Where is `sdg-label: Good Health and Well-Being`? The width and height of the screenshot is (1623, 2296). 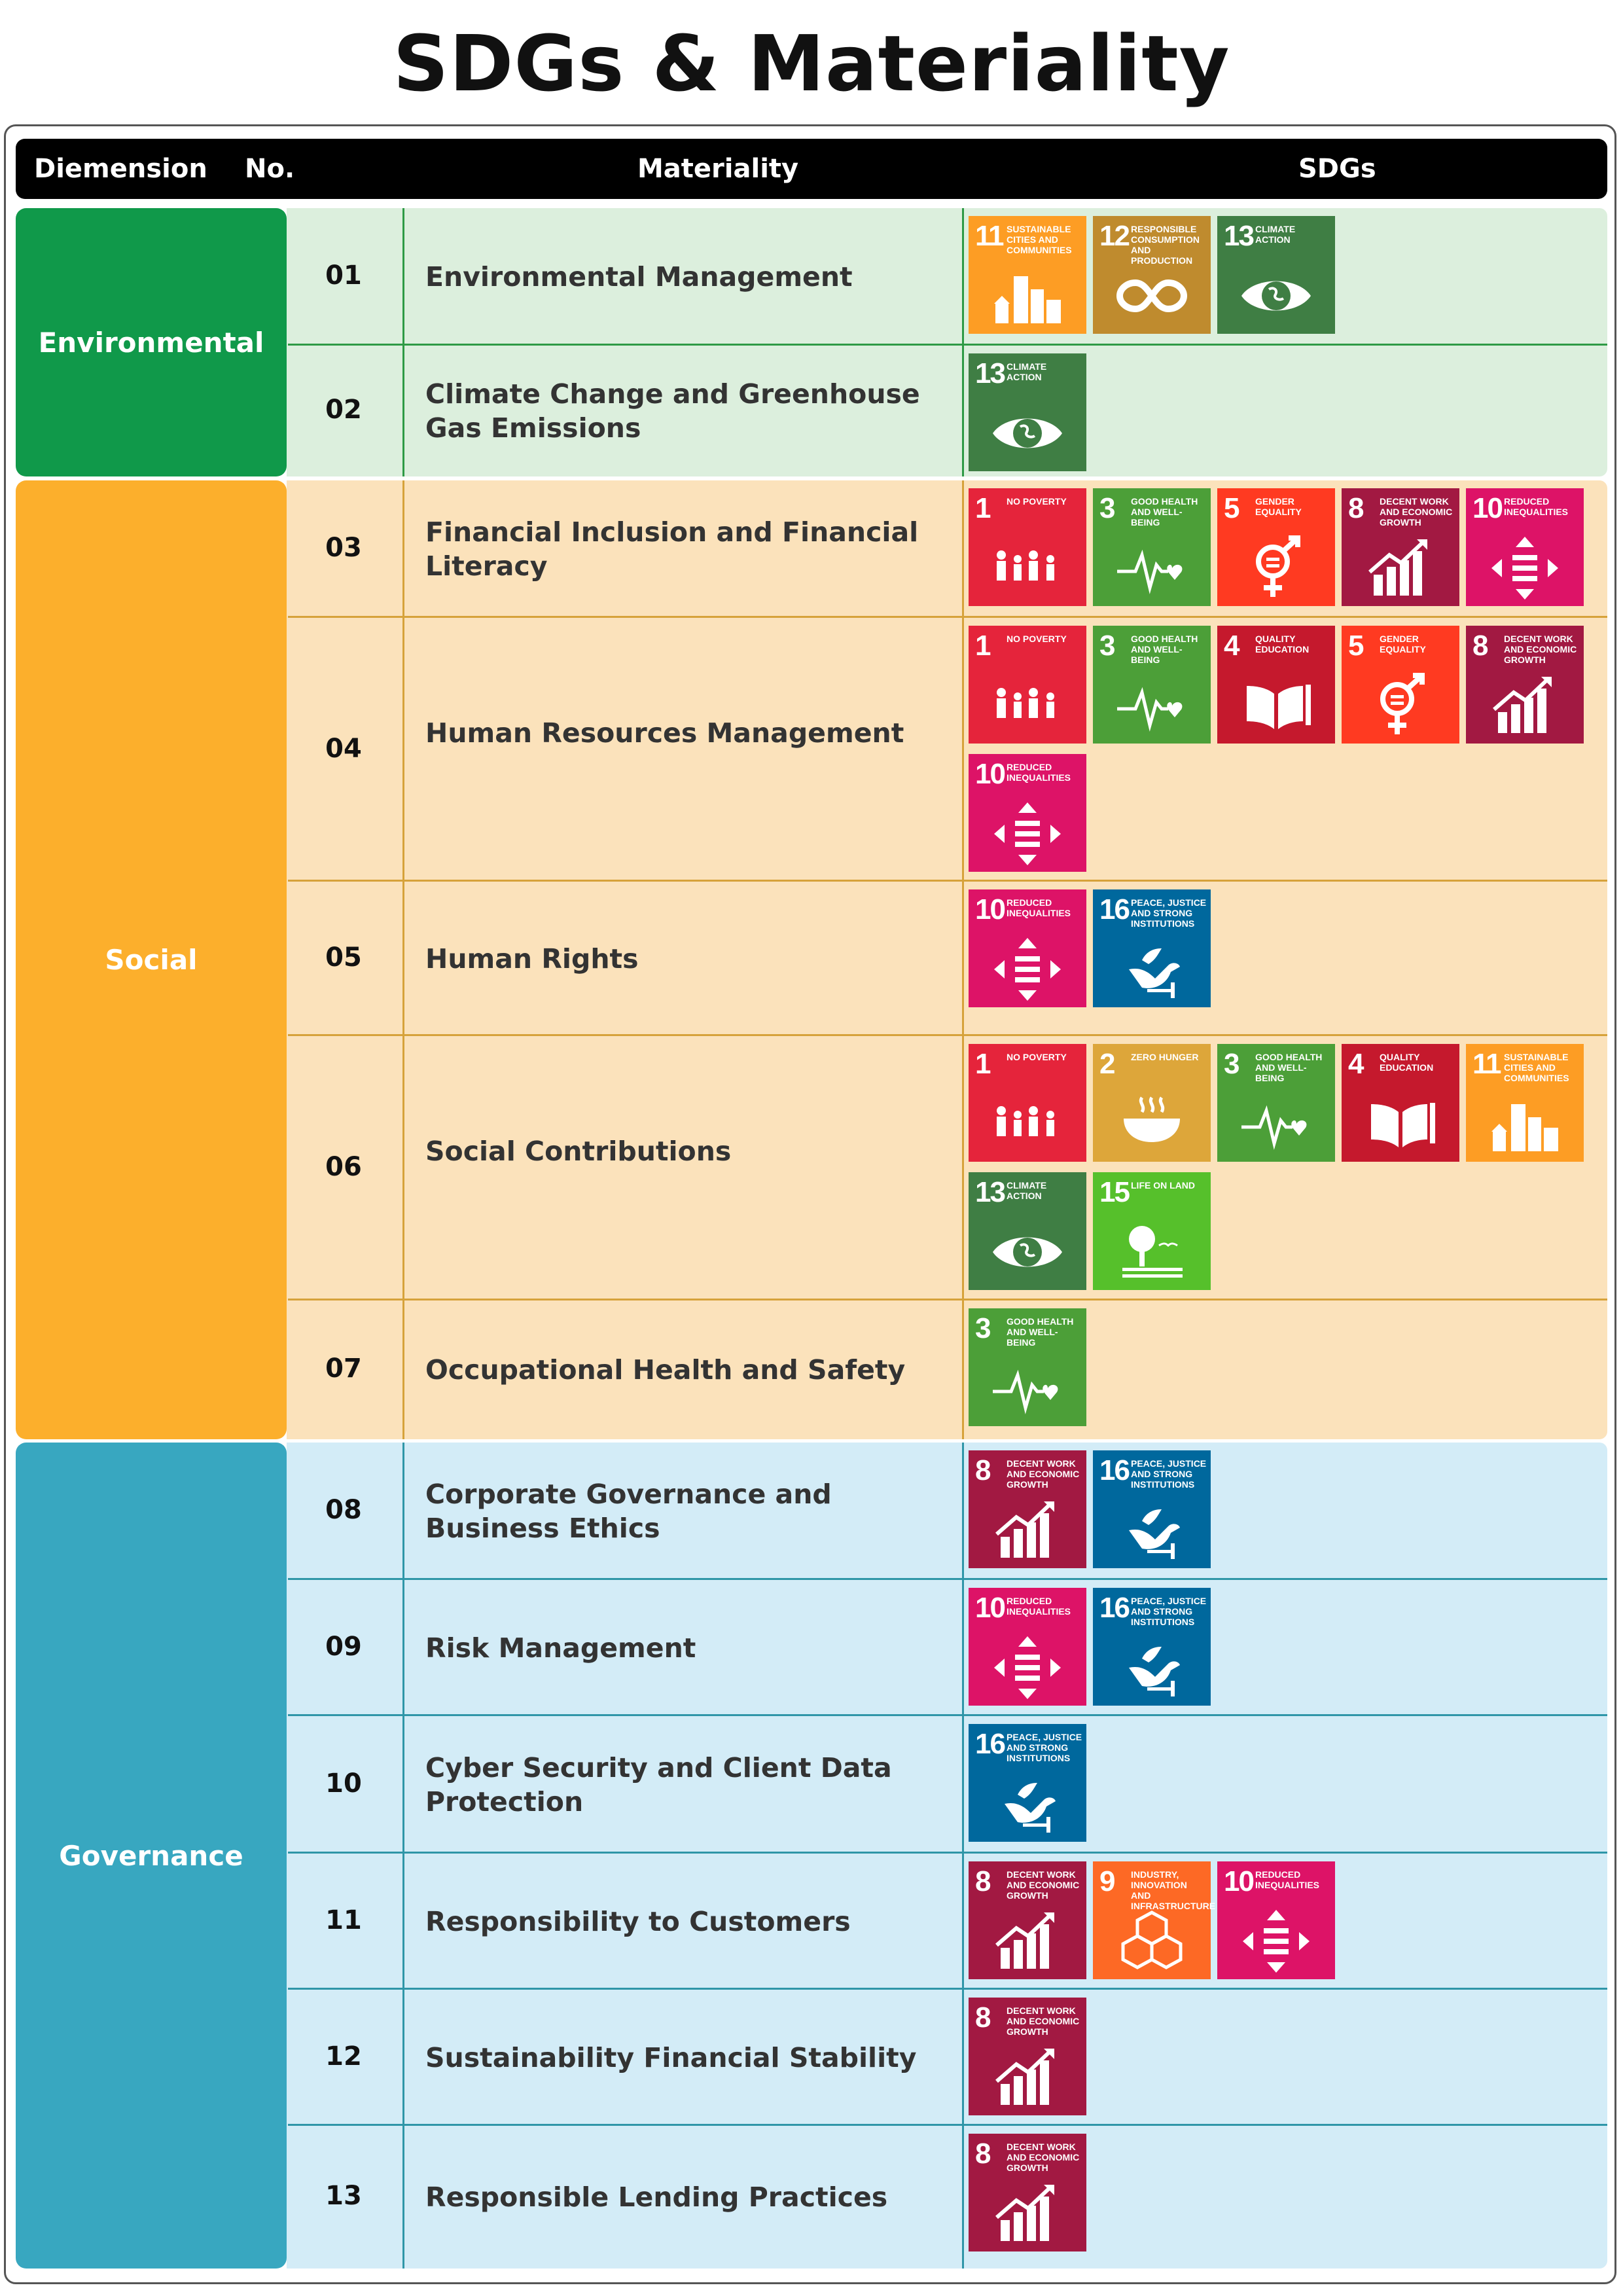
sdg-label: Good Health and Well-Being is located at coordinates (1040, 1332).